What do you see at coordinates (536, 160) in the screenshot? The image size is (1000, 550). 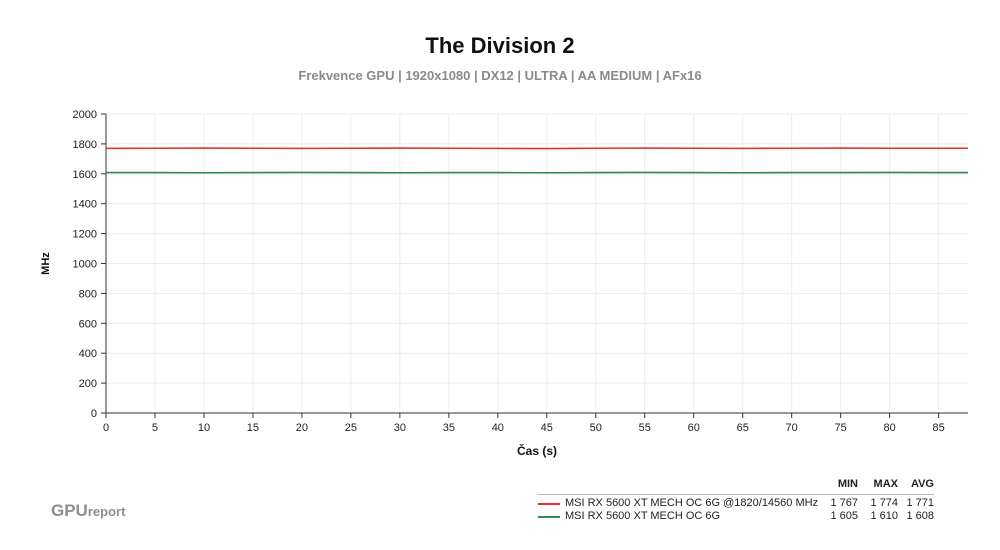 I see `series-lines` at bounding box center [536, 160].